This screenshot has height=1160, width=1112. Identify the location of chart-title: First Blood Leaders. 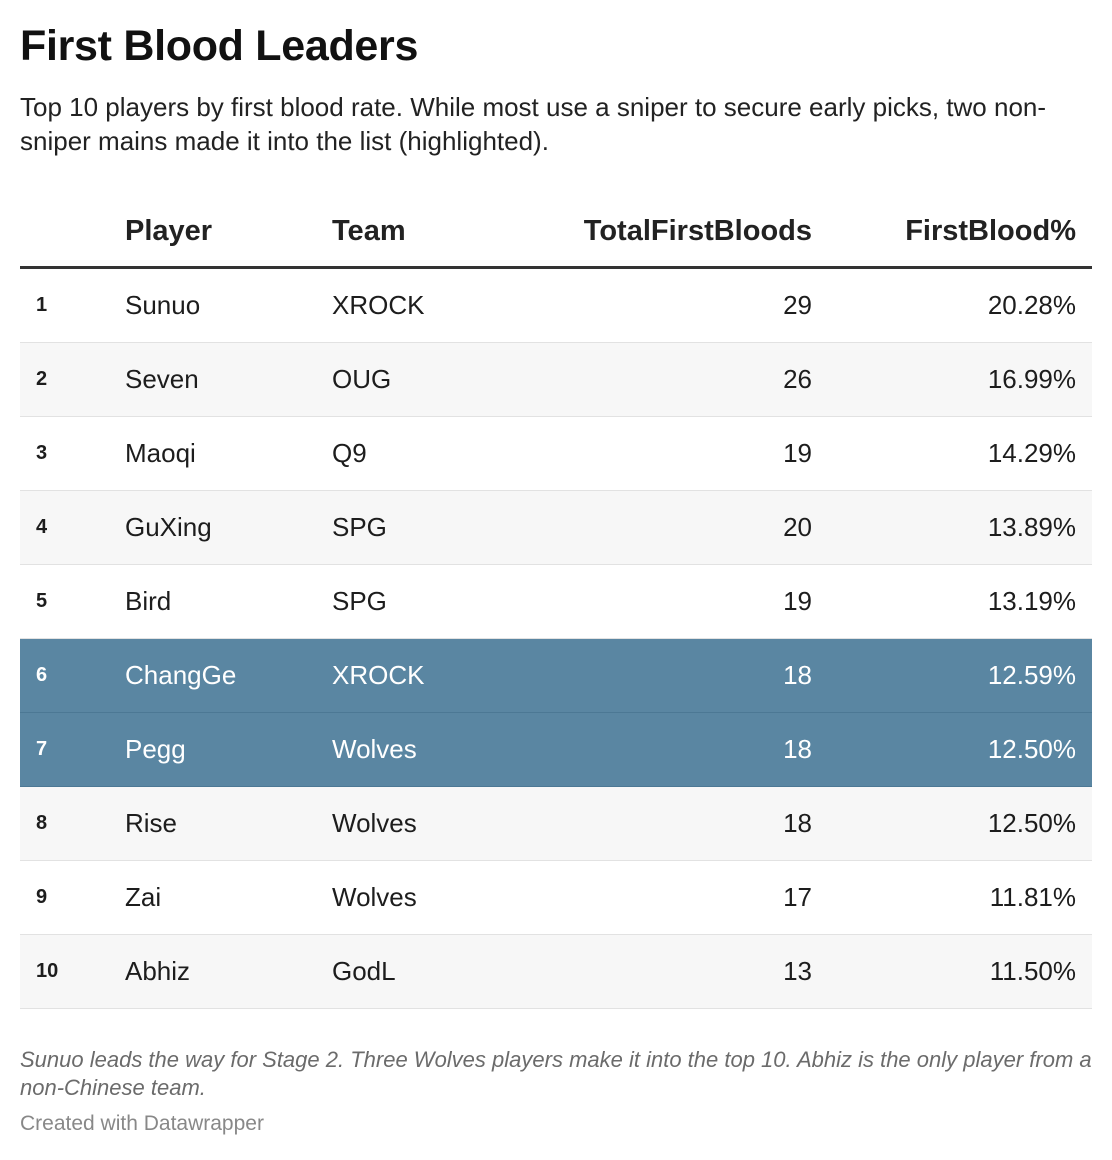
(219, 46).